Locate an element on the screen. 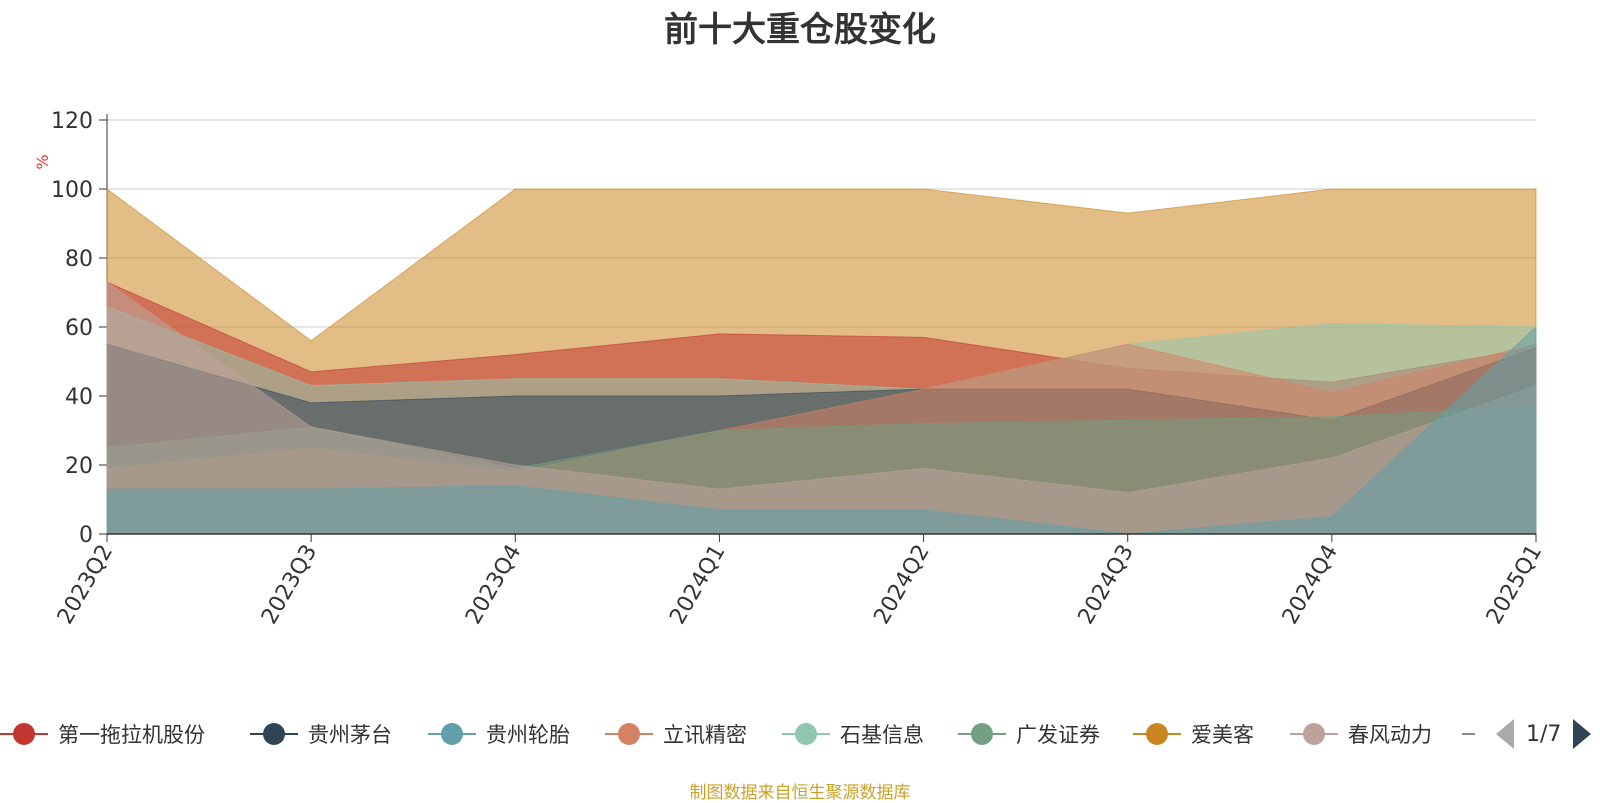  legend-item: 春风动力 is located at coordinates (1361, 734).